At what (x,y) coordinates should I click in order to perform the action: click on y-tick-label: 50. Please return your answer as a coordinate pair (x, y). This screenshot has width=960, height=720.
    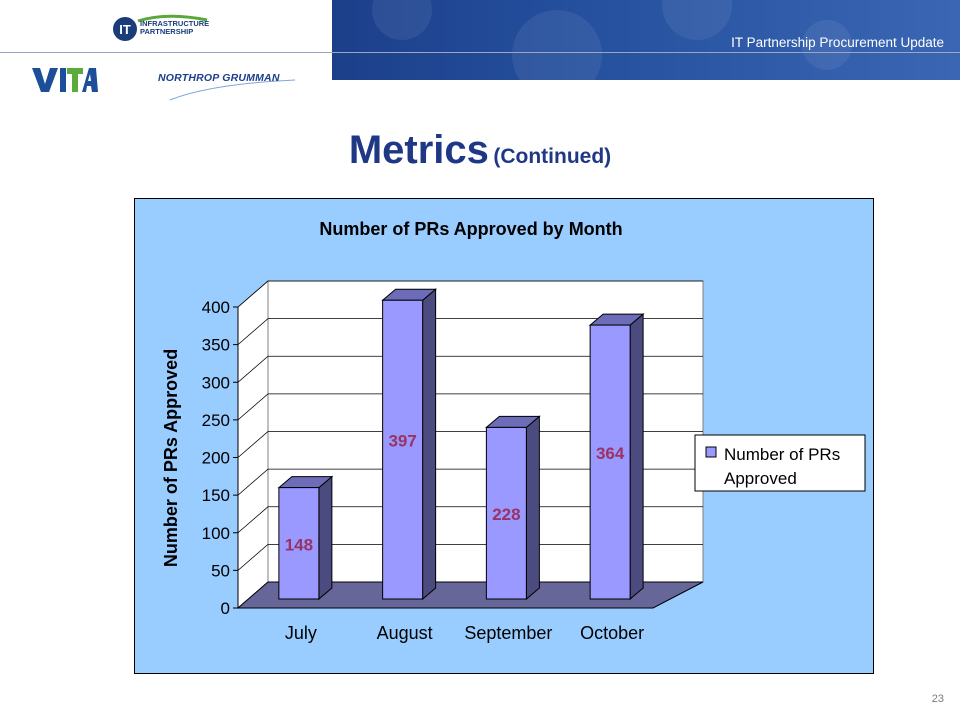
    Looking at the image, I should click on (220, 570).